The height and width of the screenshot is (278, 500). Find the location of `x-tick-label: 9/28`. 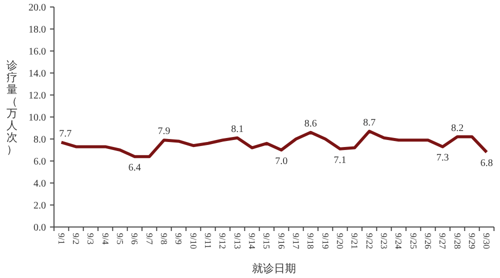

x-tick-label: 9/28 is located at coordinates (457, 241).